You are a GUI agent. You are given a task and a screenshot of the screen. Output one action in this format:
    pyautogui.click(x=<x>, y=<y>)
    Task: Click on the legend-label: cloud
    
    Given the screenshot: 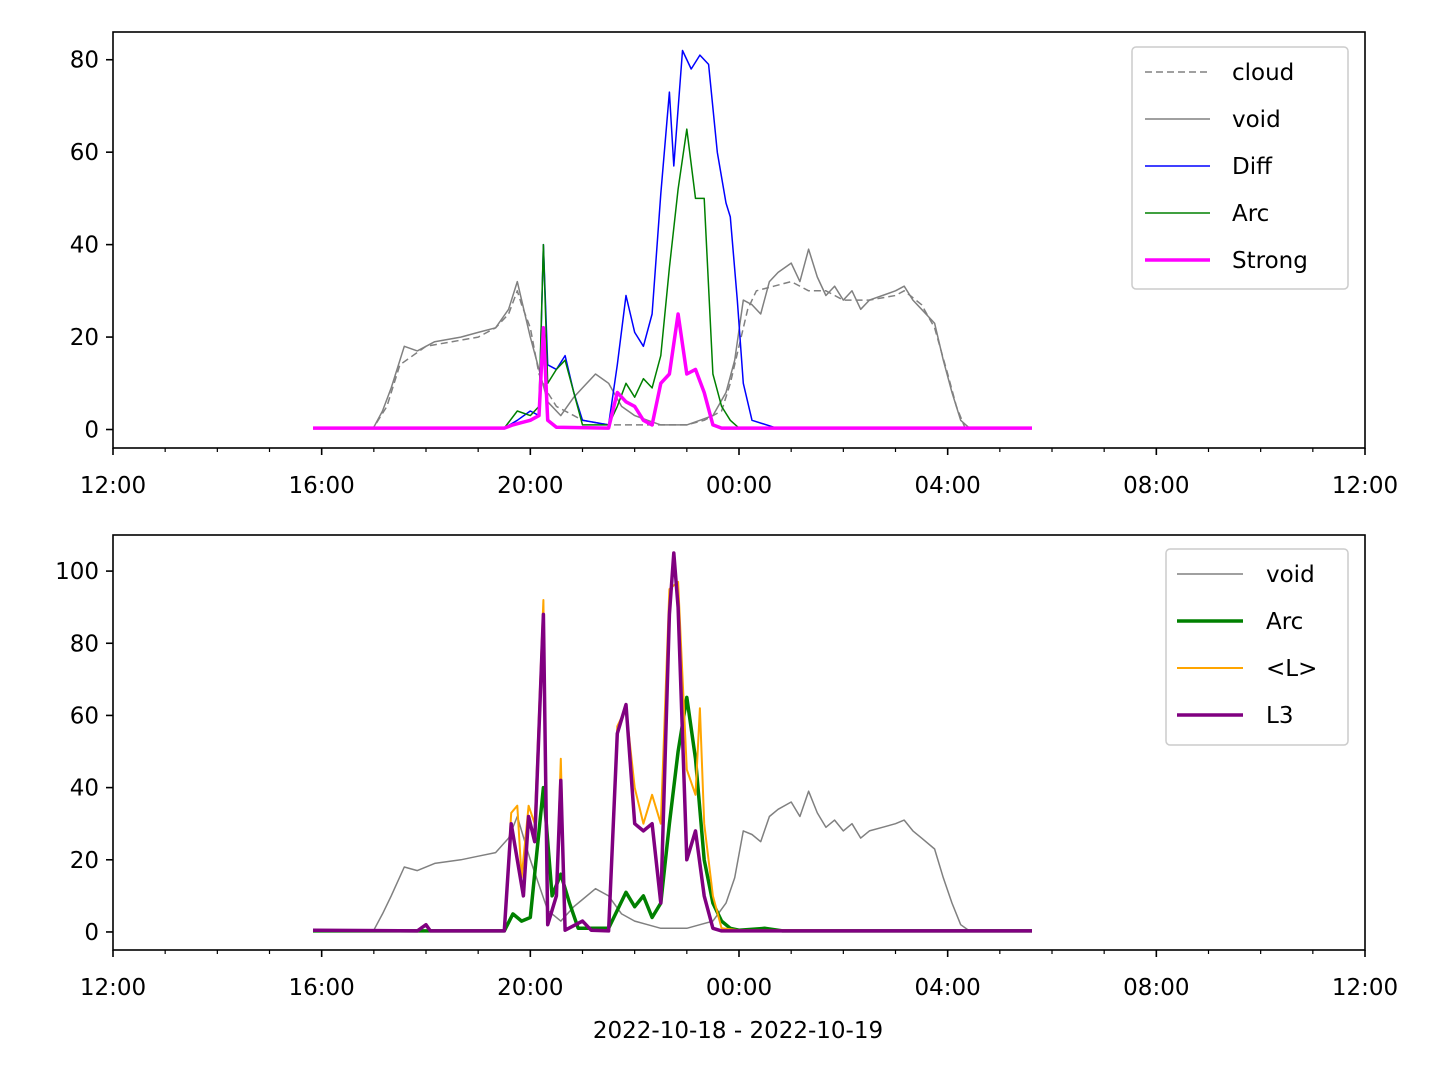 What is the action you would take?
    pyautogui.click(x=1263, y=73)
    